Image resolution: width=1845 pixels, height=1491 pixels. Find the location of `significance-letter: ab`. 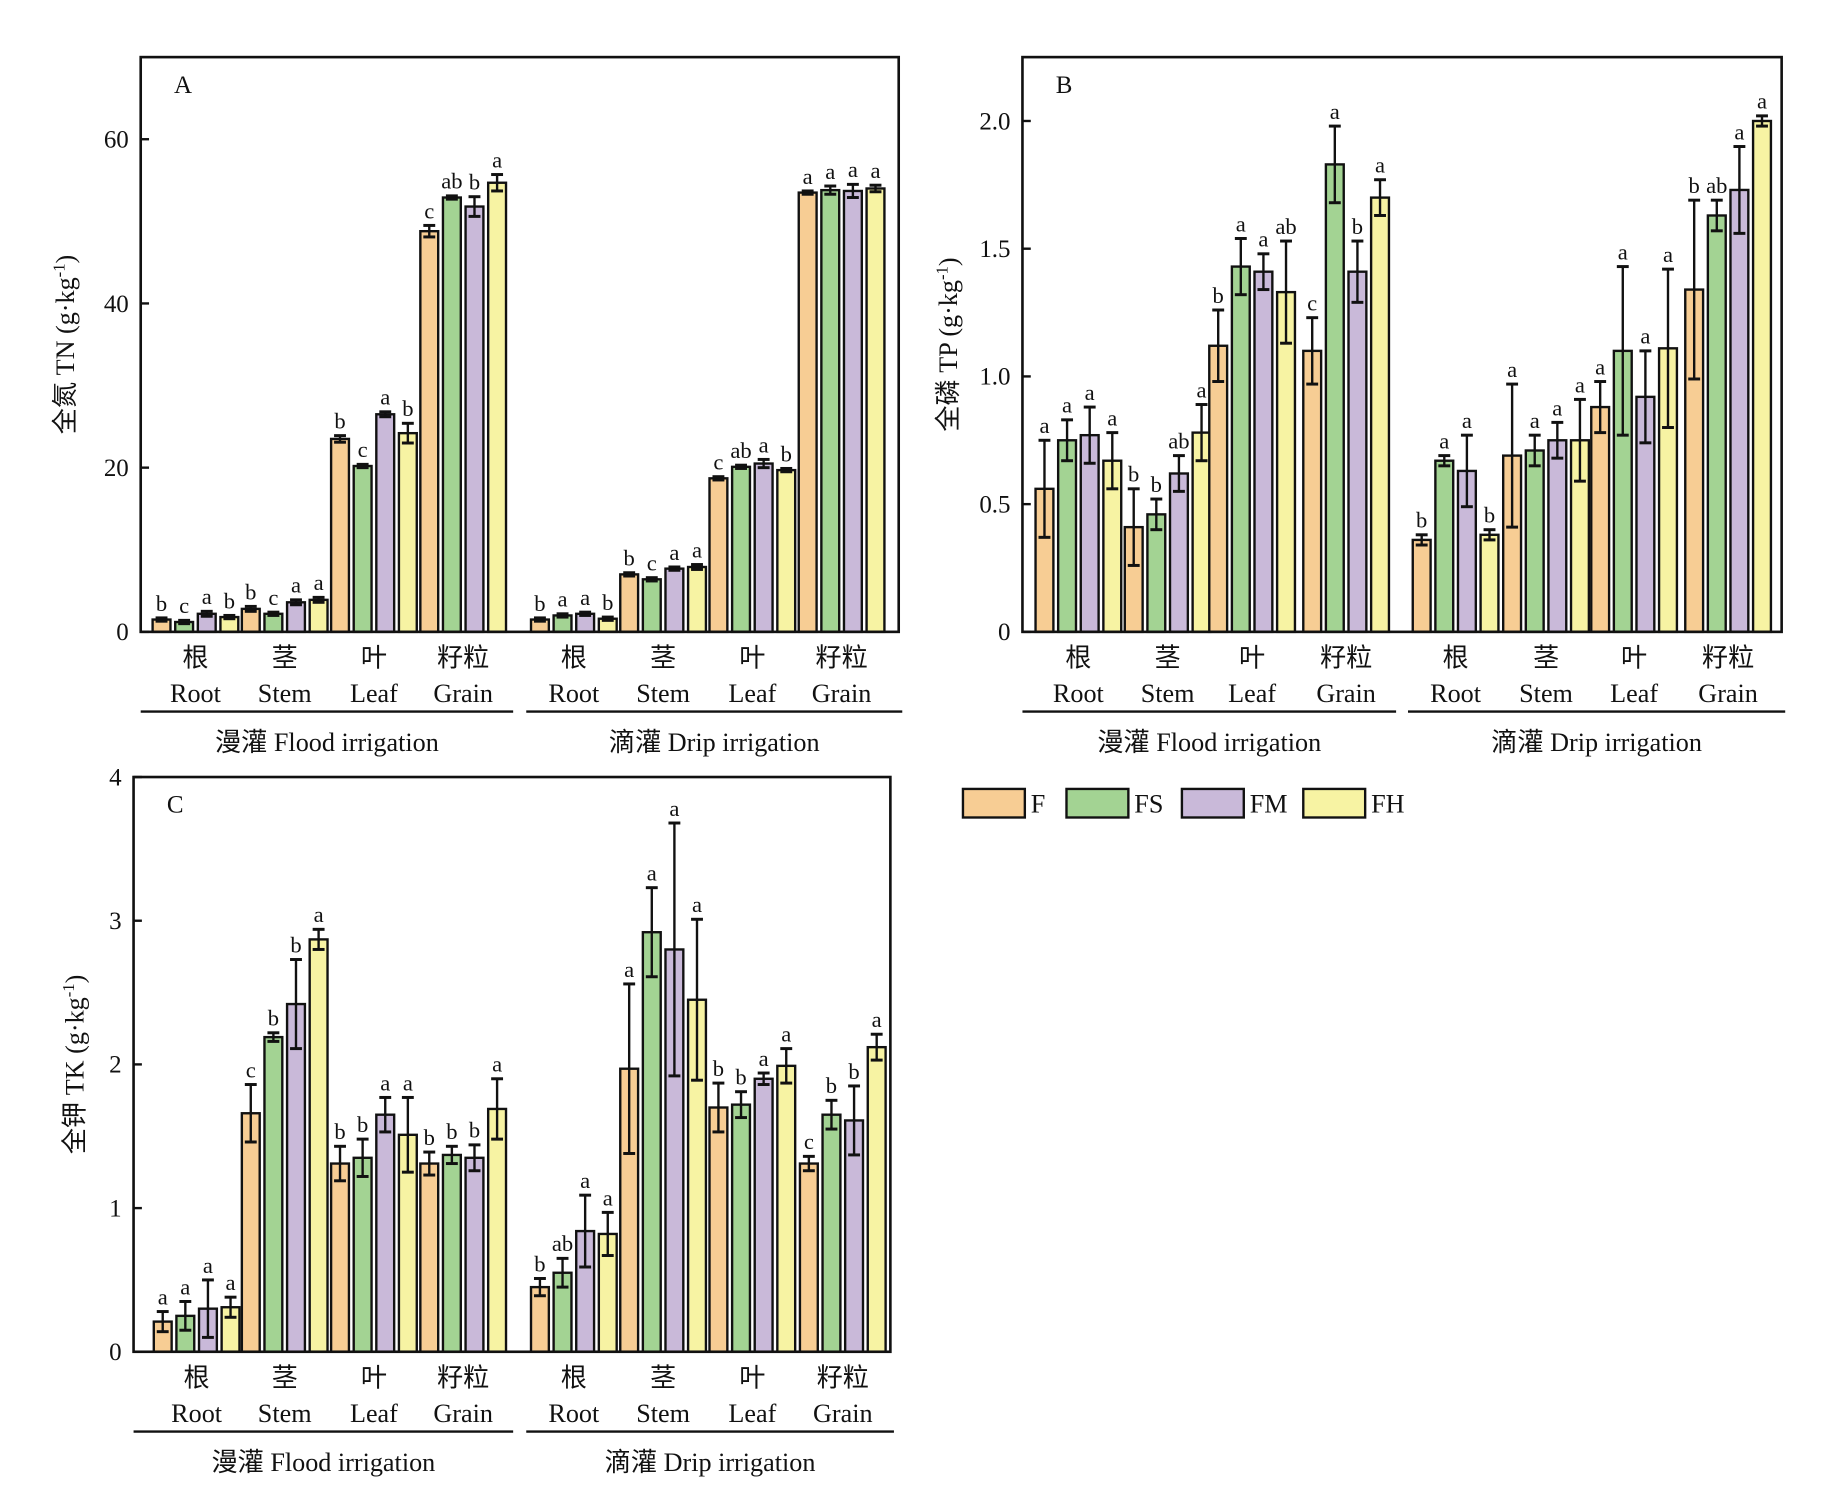

significance-letter: ab is located at coordinates (562, 1243).